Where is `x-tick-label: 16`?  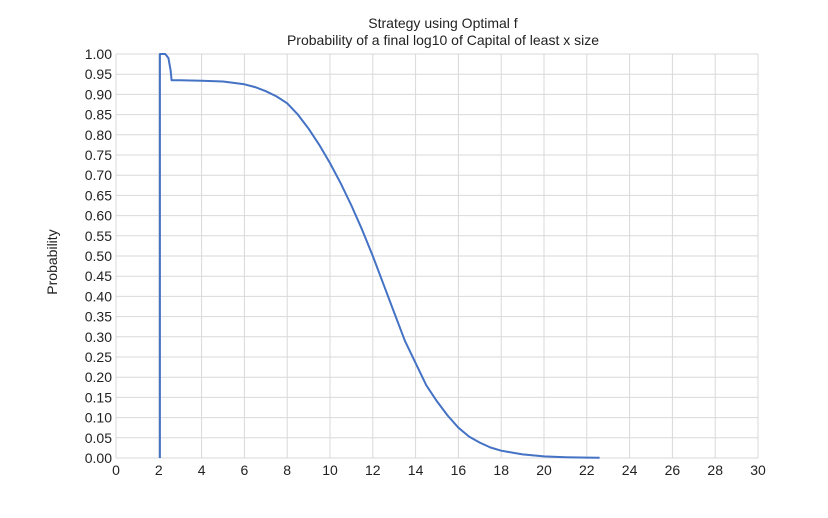 x-tick-label: 16 is located at coordinates (459, 470).